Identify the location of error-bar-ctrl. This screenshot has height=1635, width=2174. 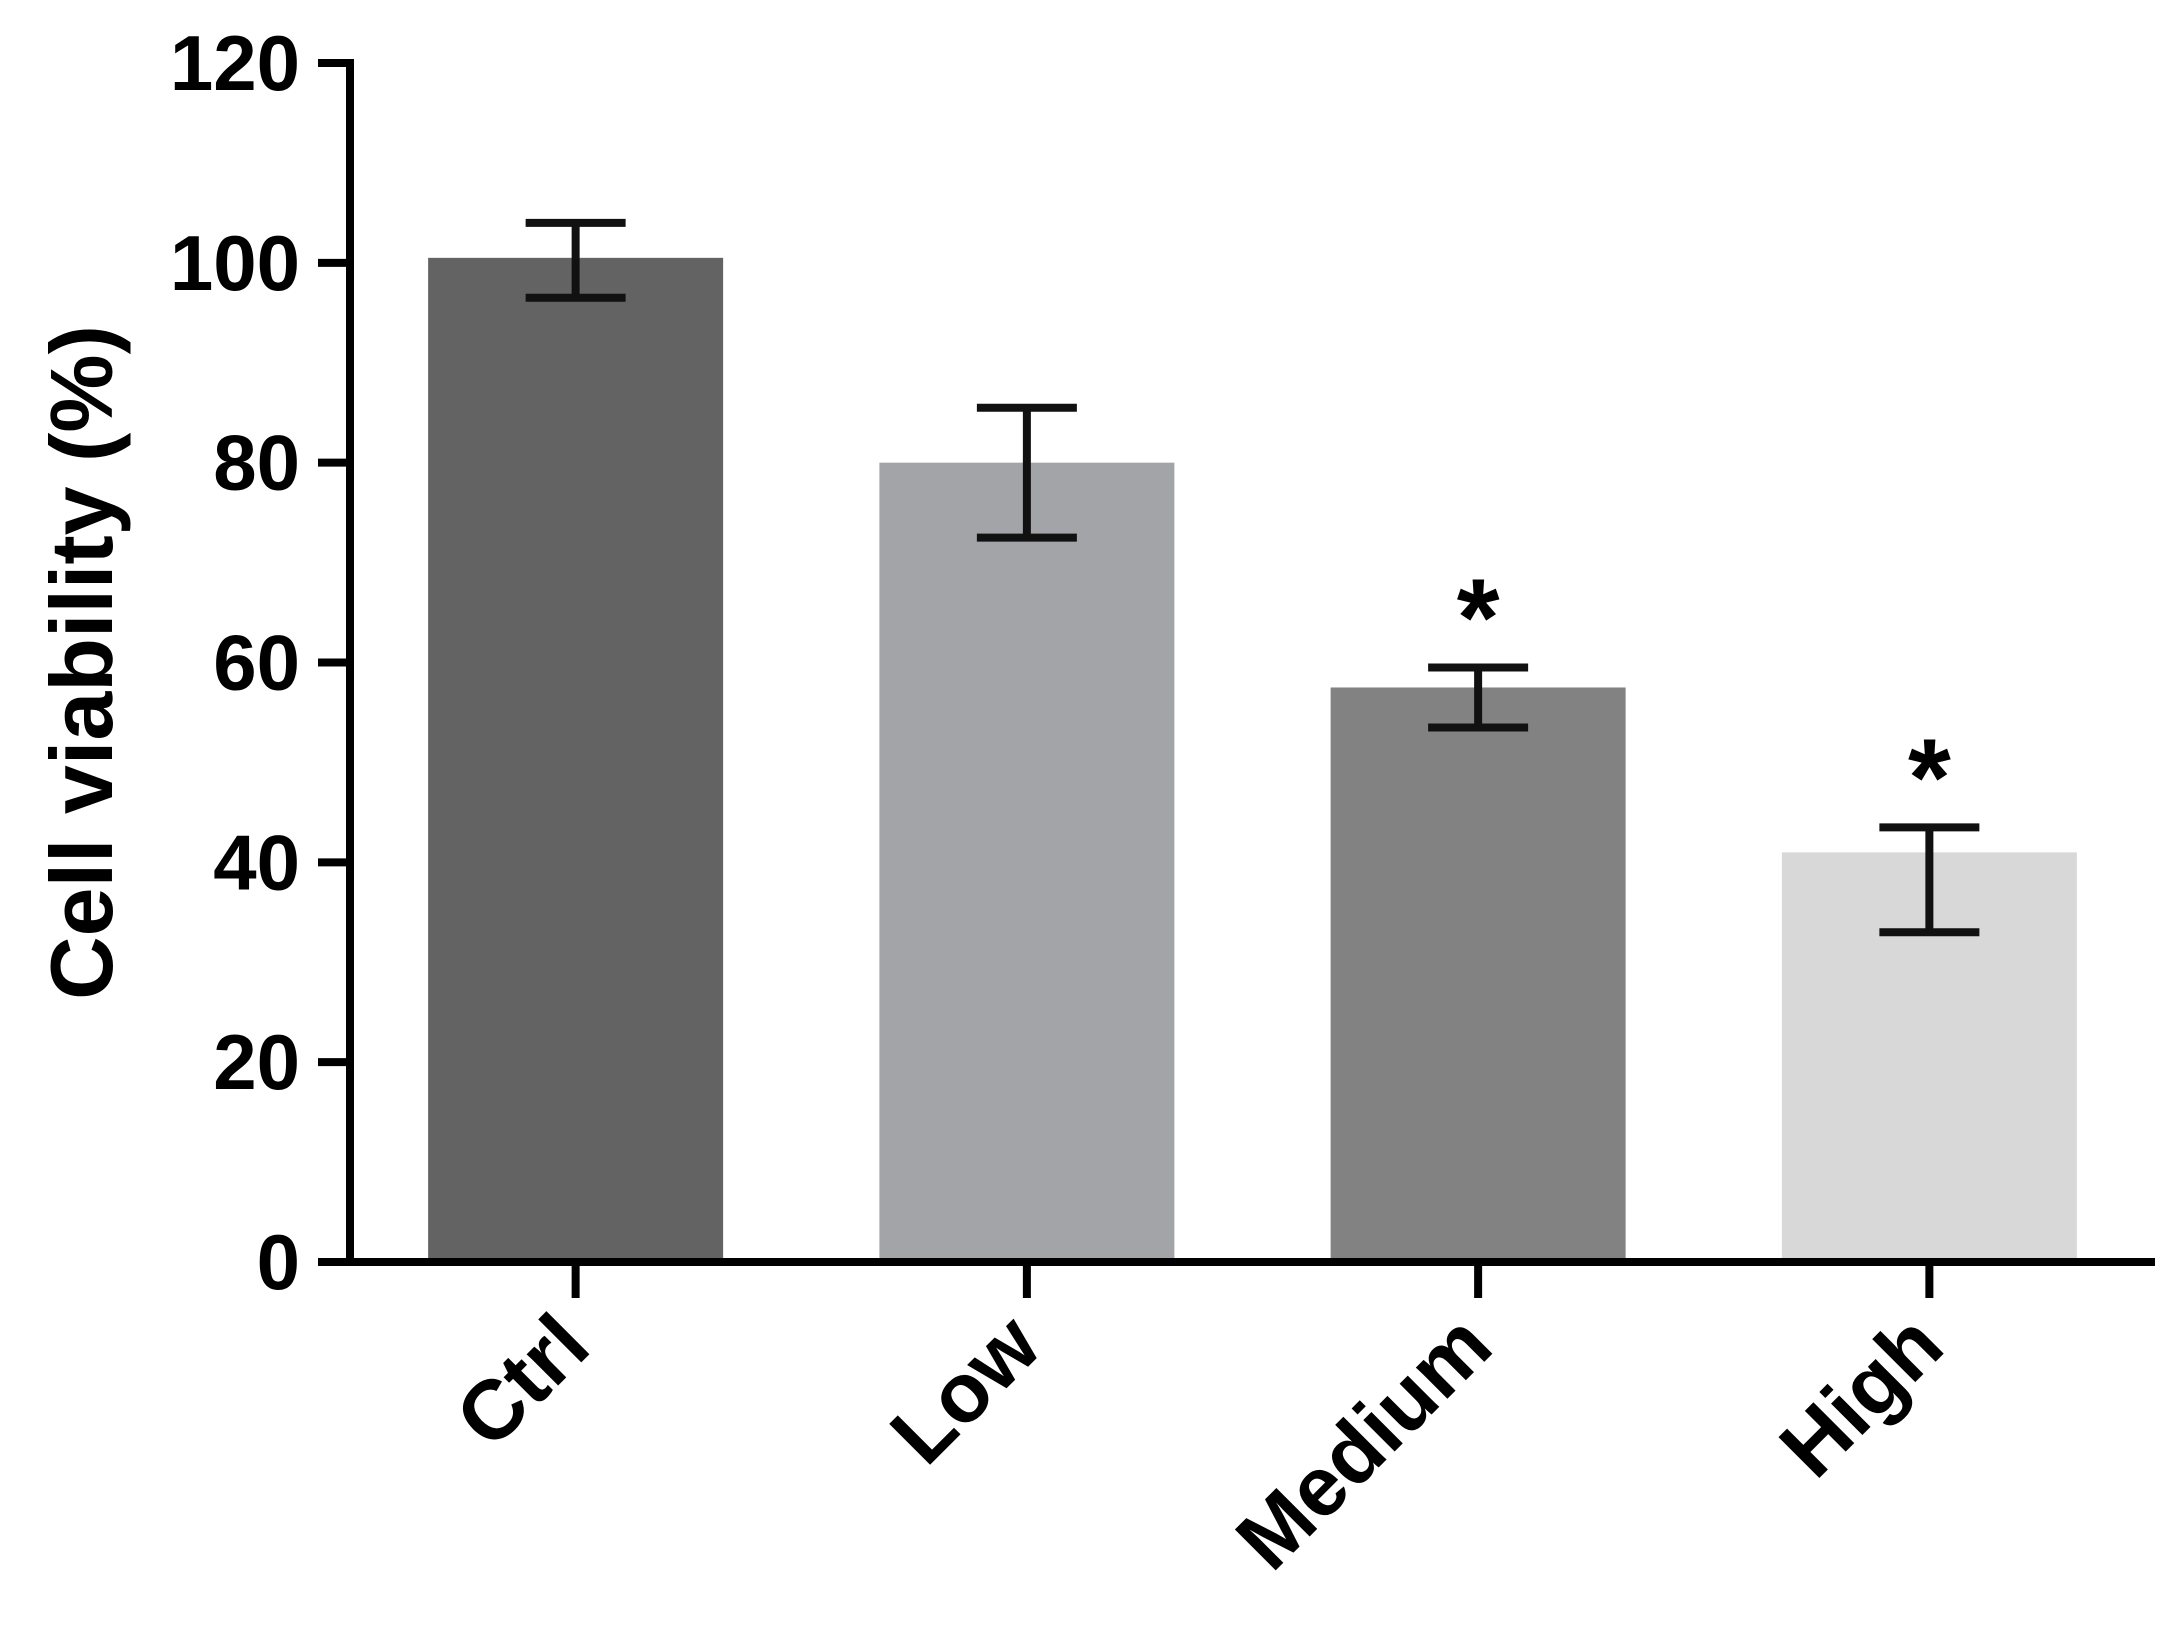
(575, 260).